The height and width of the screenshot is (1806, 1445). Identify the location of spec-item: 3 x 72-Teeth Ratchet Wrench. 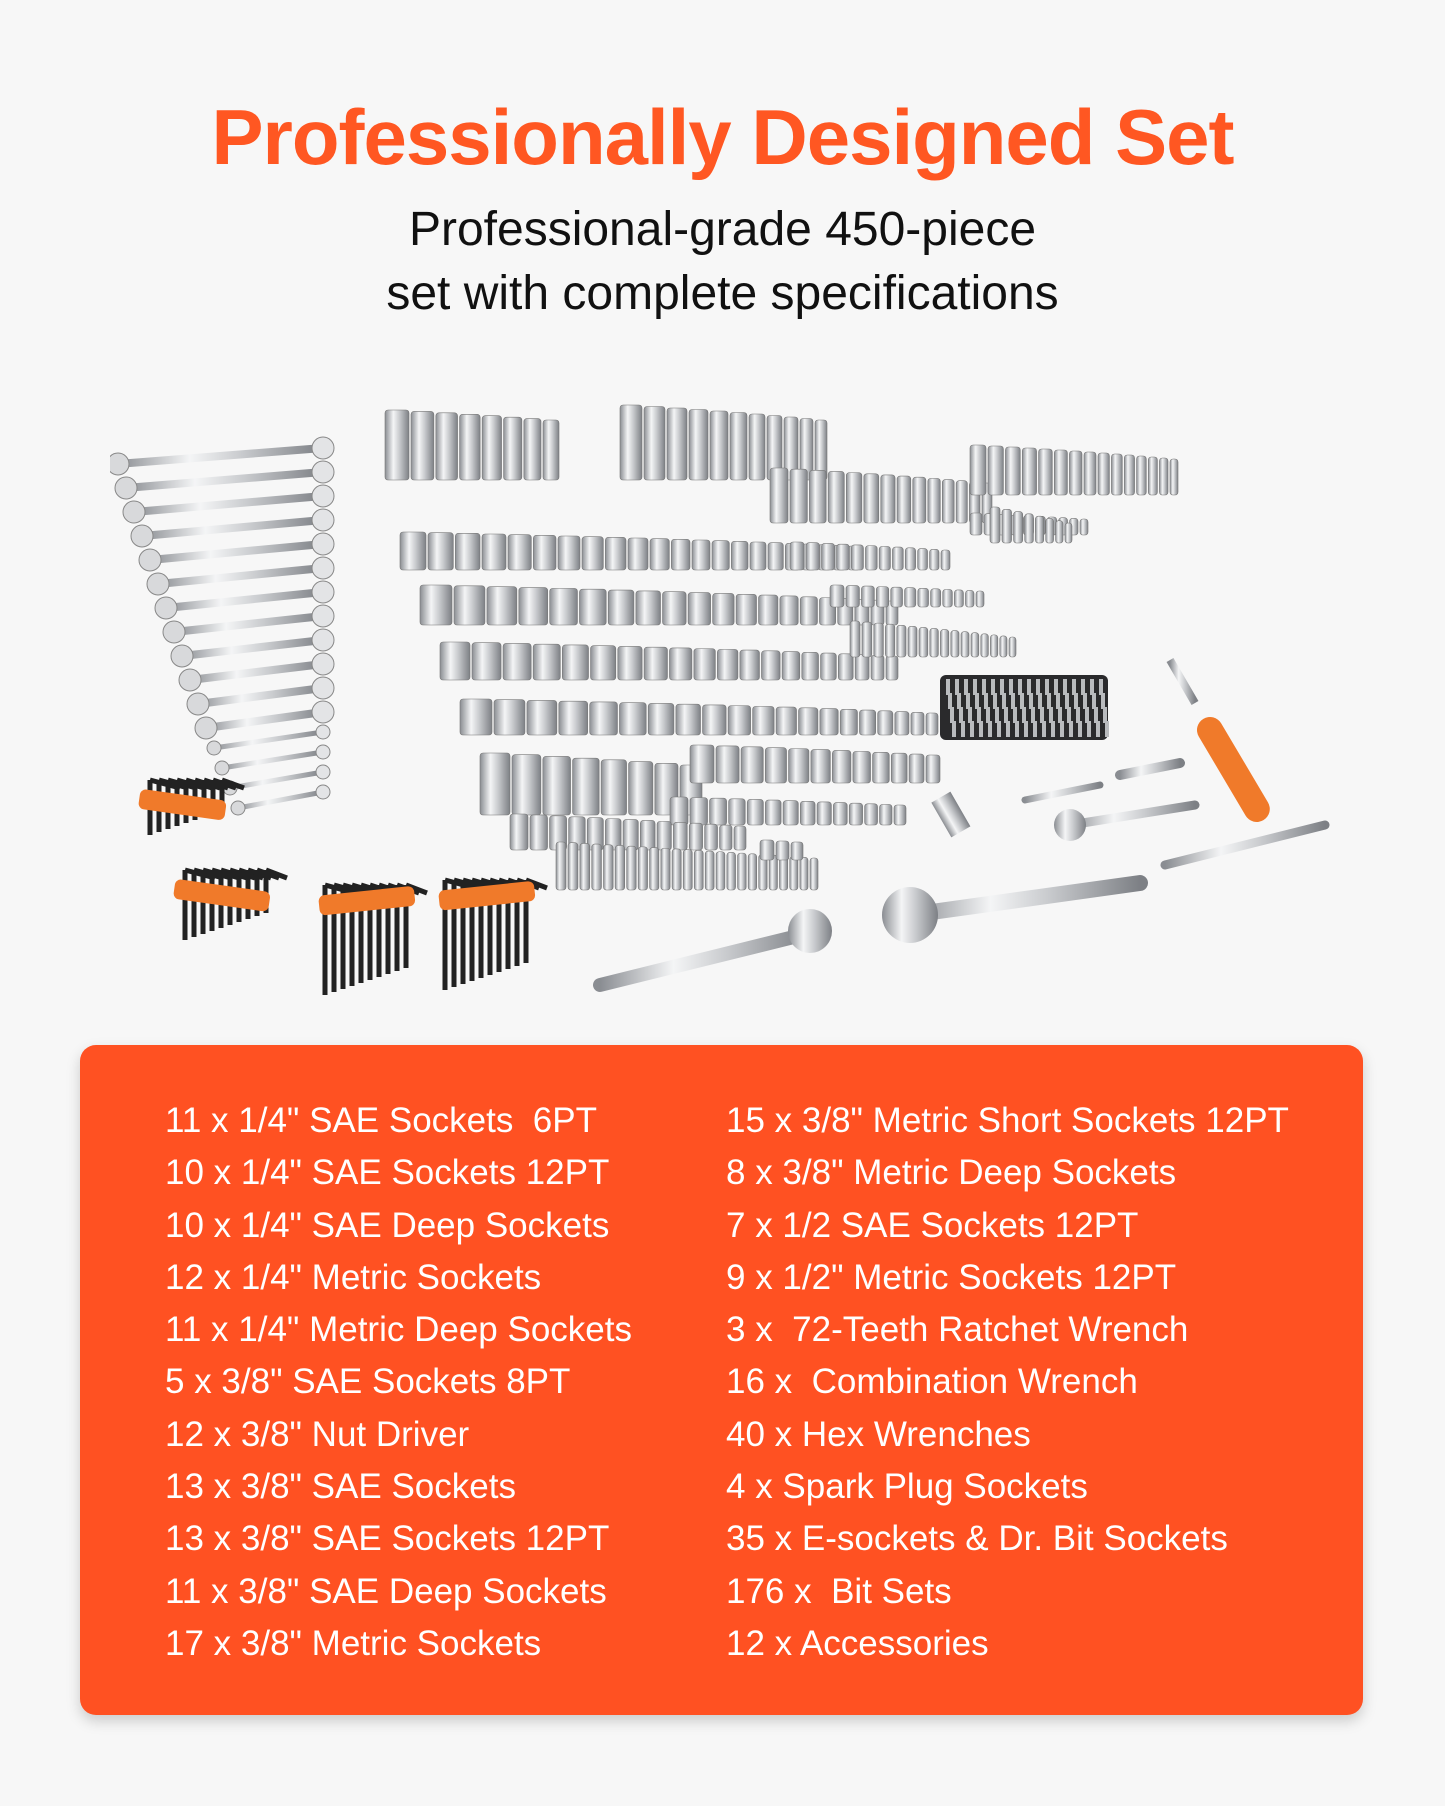
(957, 1330).